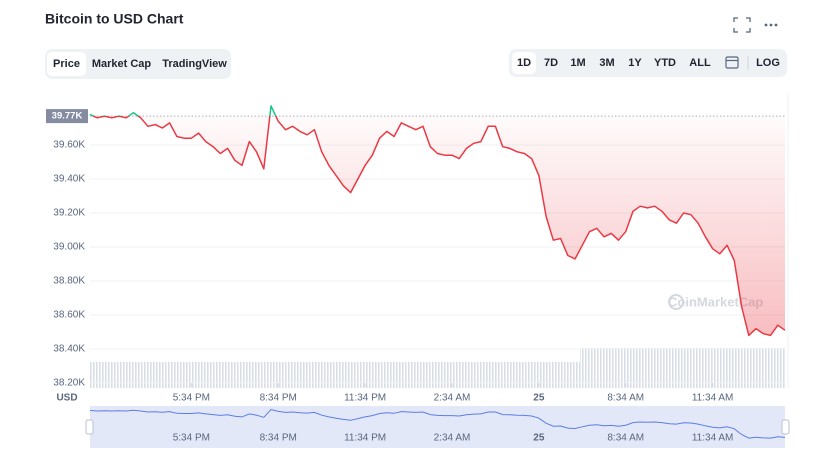 The height and width of the screenshot is (460, 815). Describe the element at coordinates (577, 63) in the screenshot. I see `range-button: 1M` at that location.